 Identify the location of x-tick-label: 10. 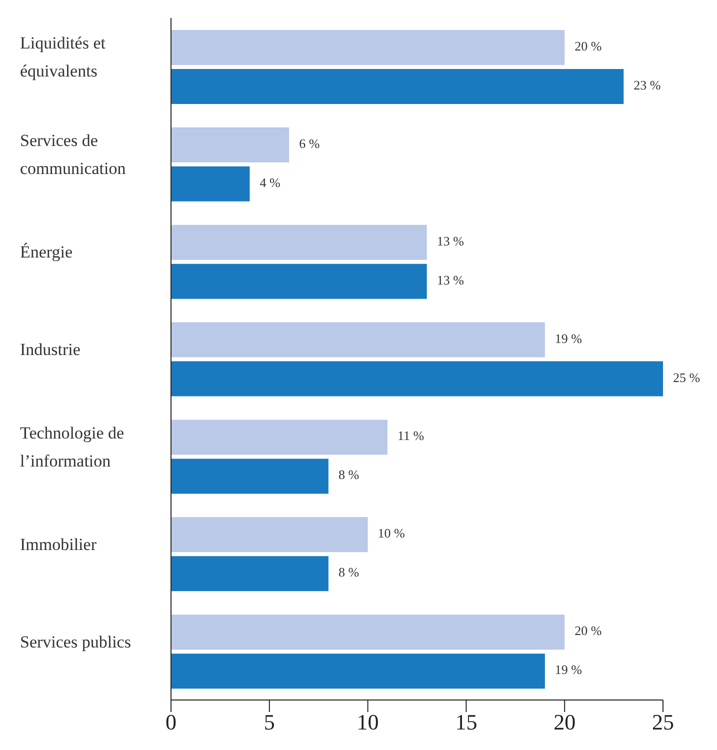
(367, 722).